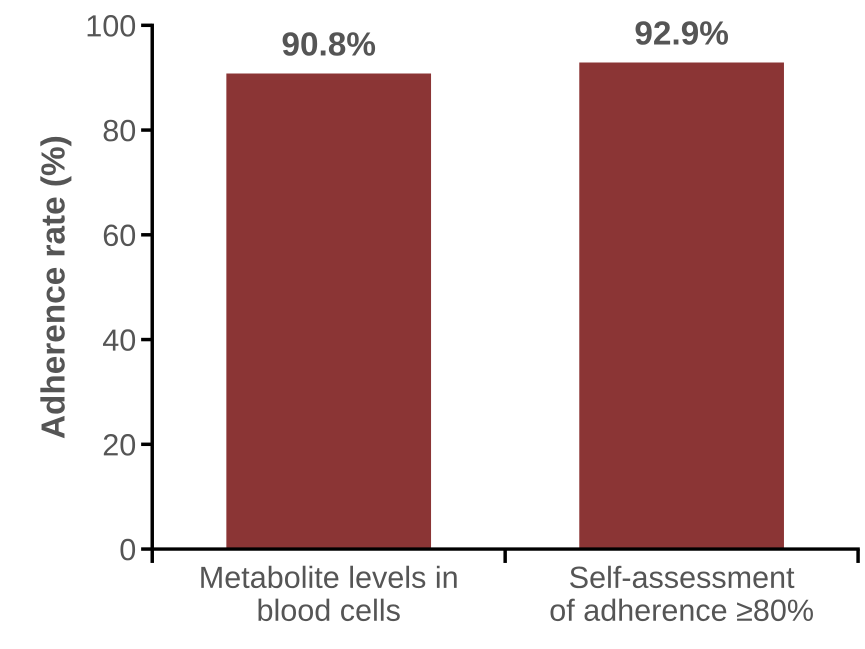  Describe the element at coordinates (681, 594) in the screenshot. I see `x-tick-label: Self-assessment of adherence ≥80%` at that location.